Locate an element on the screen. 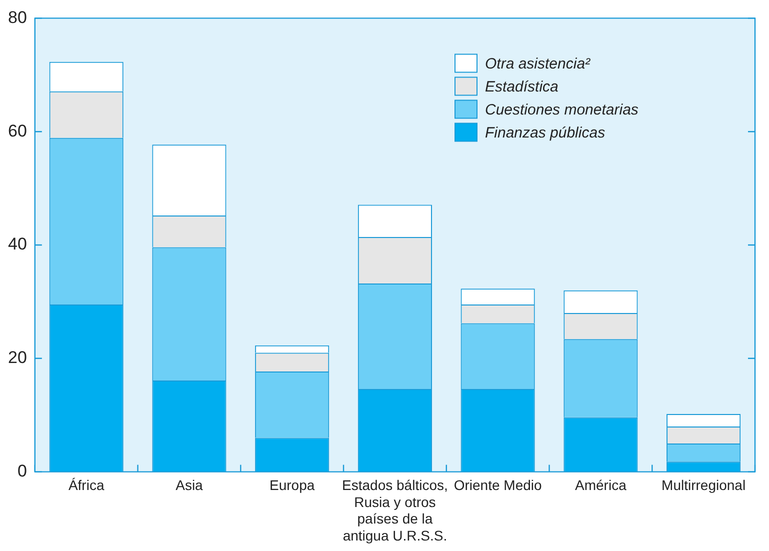 Image resolution: width=769 pixels, height=551 pixels. legend-label: Otra asistencia² is located at coordinates (538, 63).